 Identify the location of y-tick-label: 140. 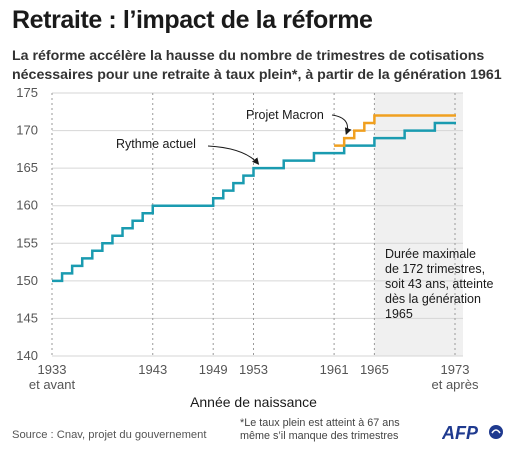
(27, 355).